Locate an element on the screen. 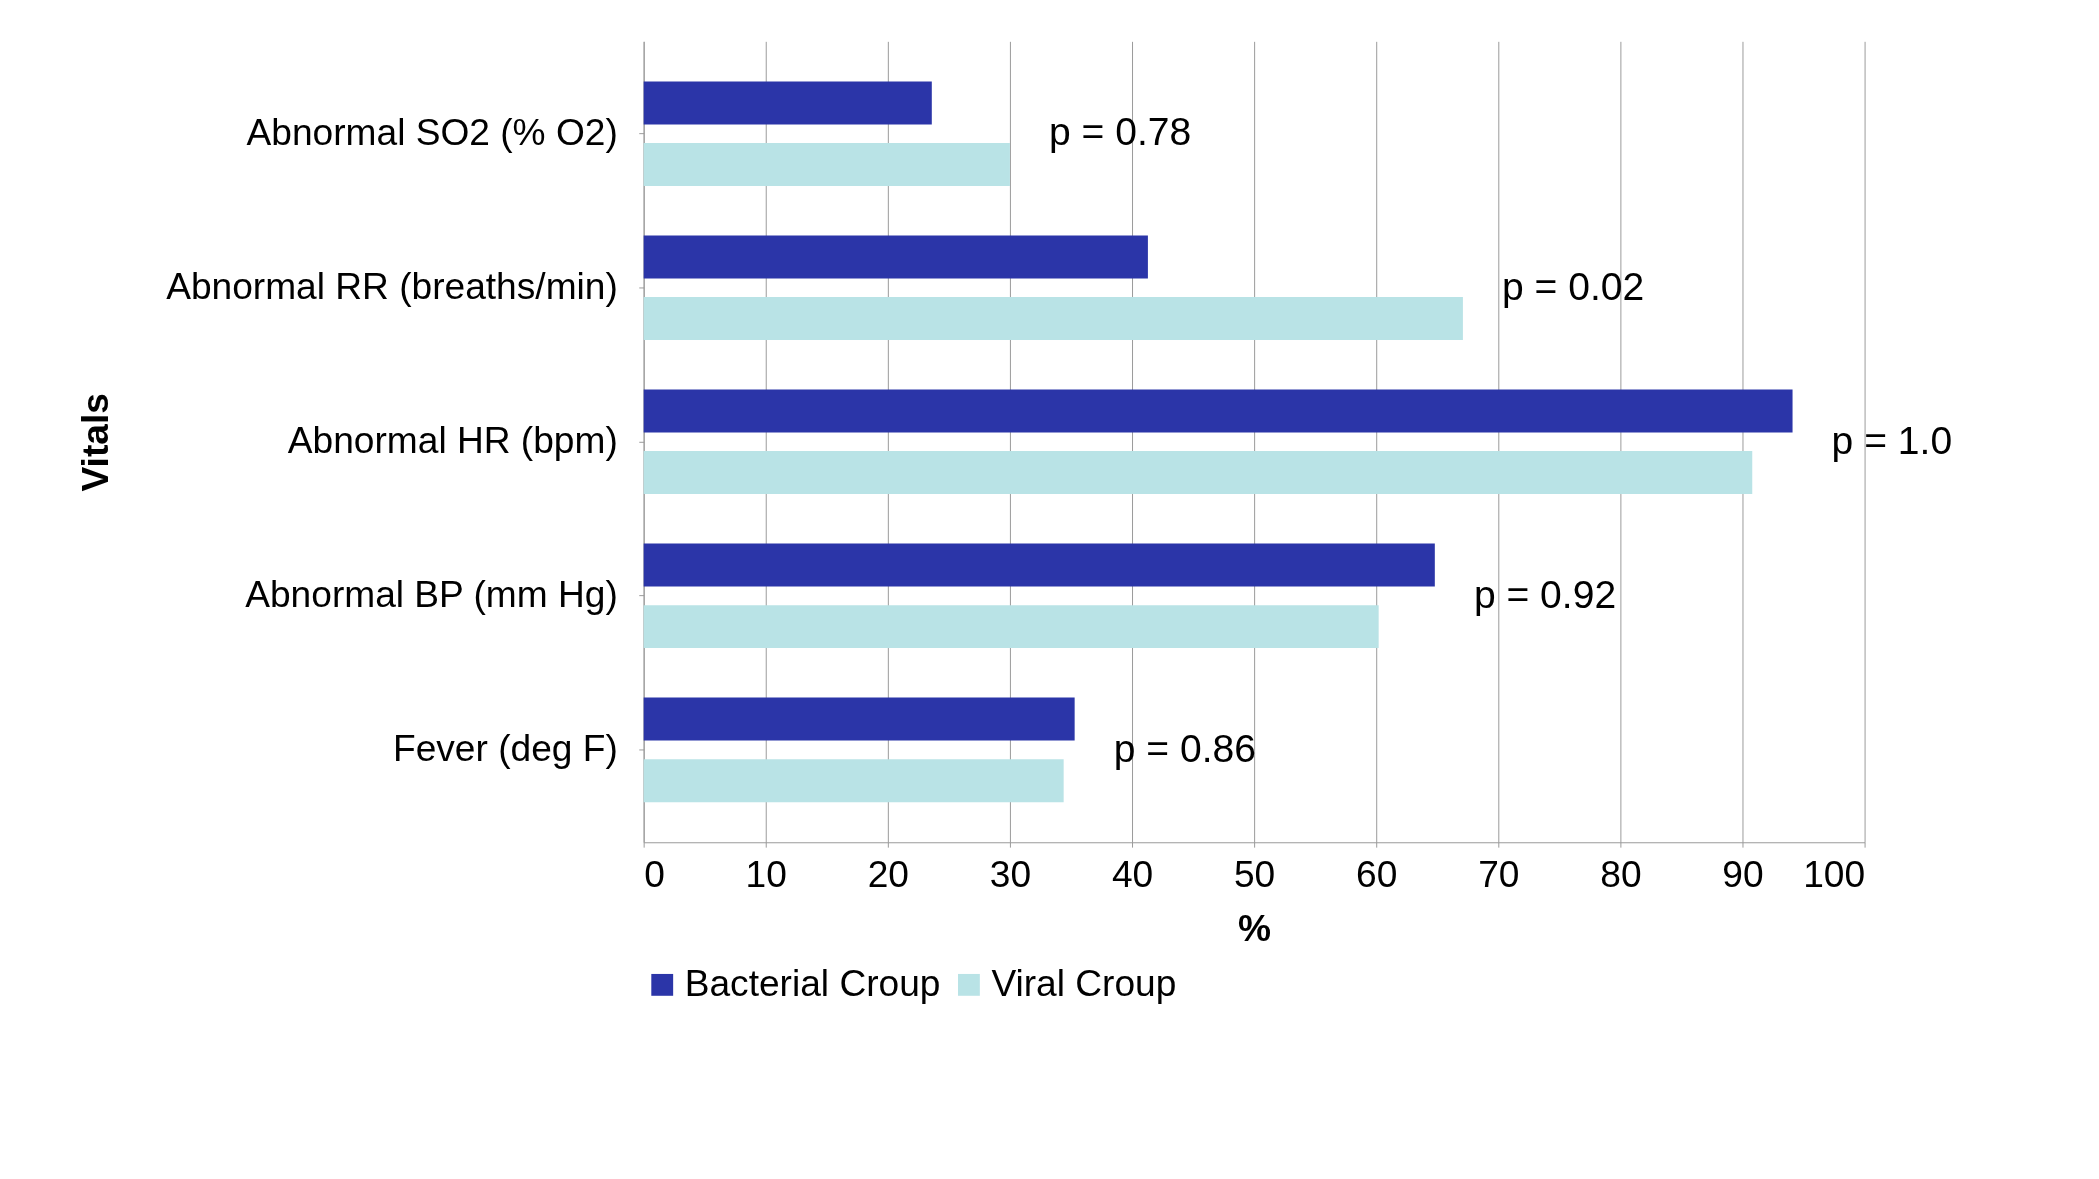 Image resolution: width=2099 pixels, height=1179 pixels. x-tick-label: 60 is located at coordinates (1377, 873).